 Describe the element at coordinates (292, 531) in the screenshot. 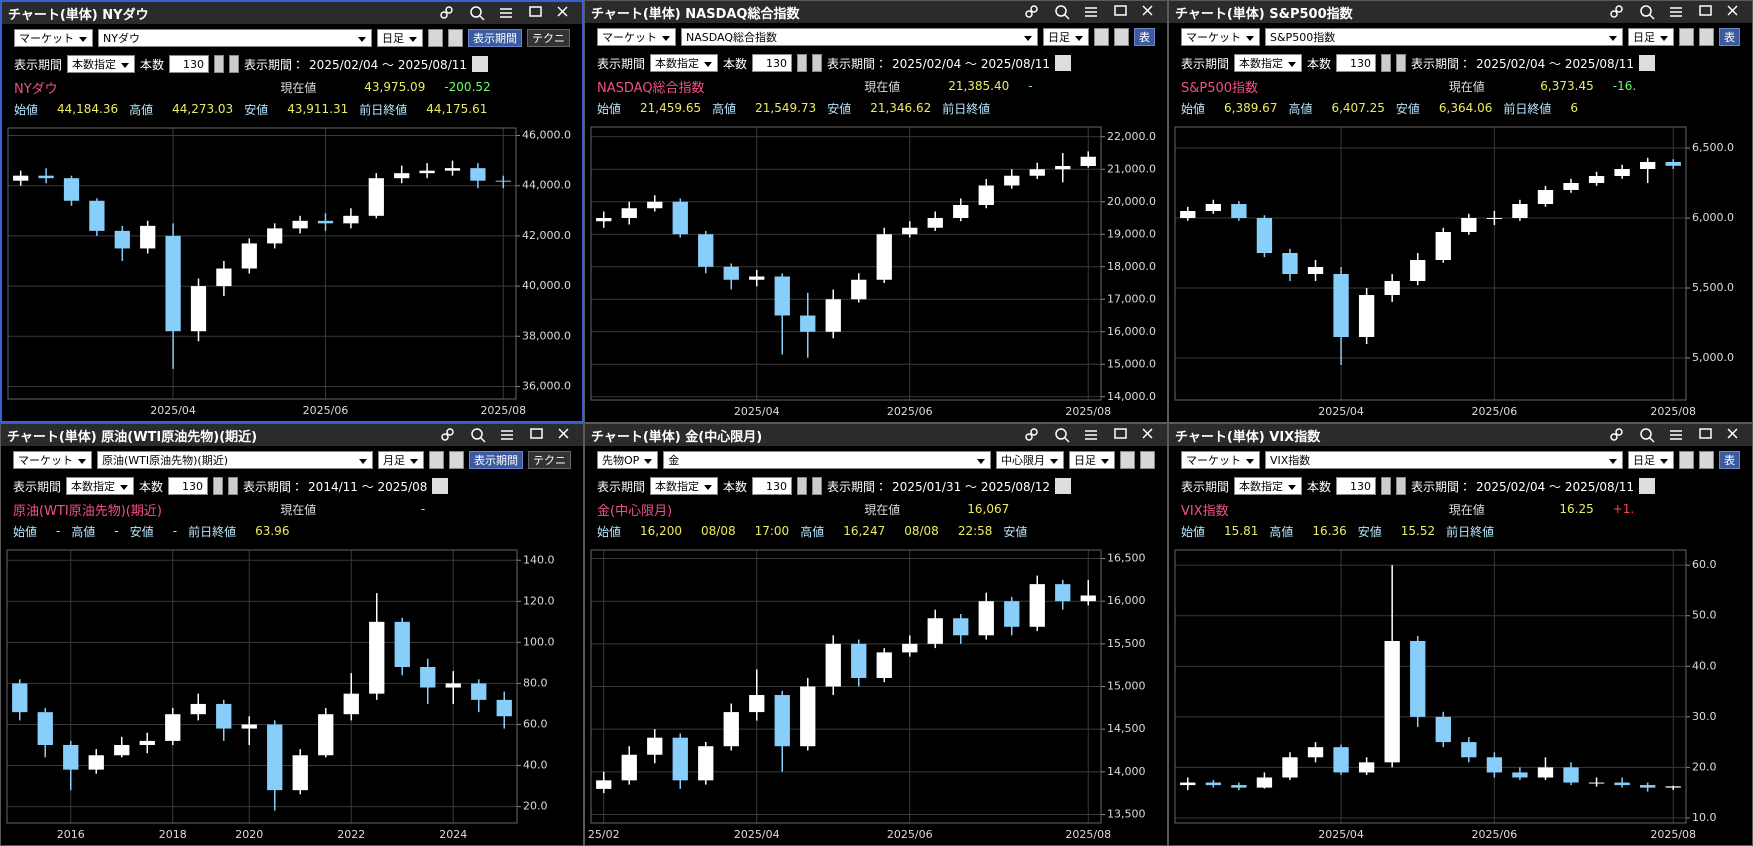

I see `ohlc-row: 始値 - 高値 - 安値 - 前日終値 63.96` at that location.